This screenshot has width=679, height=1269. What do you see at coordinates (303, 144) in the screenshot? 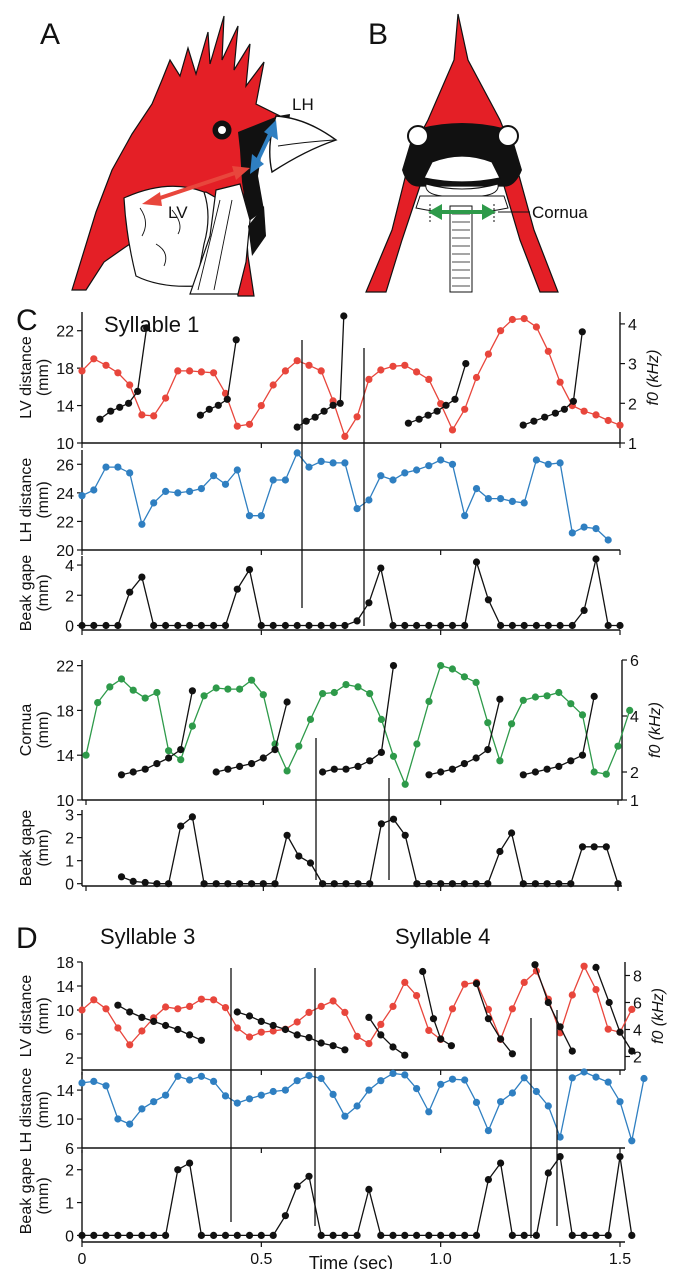
I see `beak-side` at bounding box center [303, 144].